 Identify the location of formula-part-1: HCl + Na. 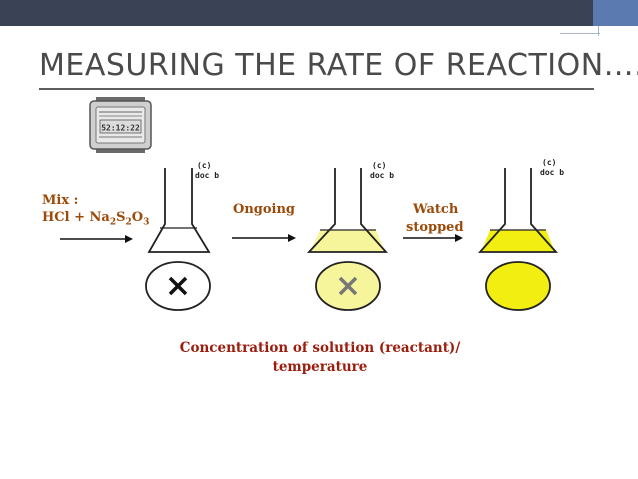
(76, 217).